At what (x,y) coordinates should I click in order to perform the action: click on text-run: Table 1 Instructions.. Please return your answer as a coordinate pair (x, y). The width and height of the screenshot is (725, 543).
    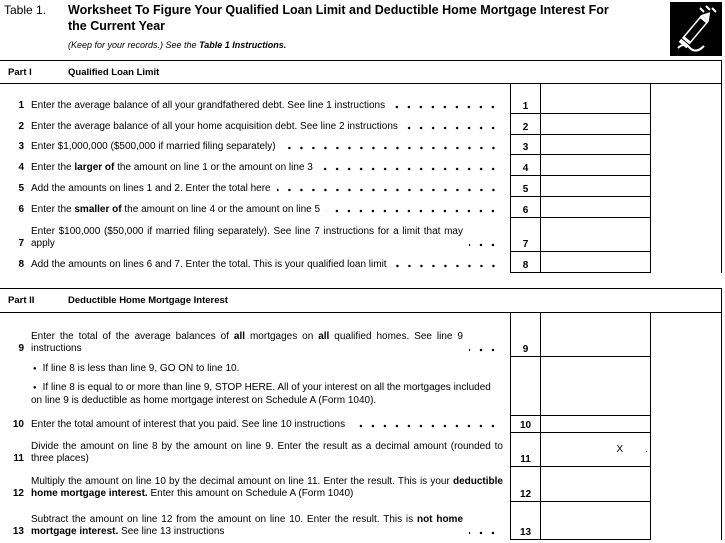
    Looking at the image, I should click on (243, 45).